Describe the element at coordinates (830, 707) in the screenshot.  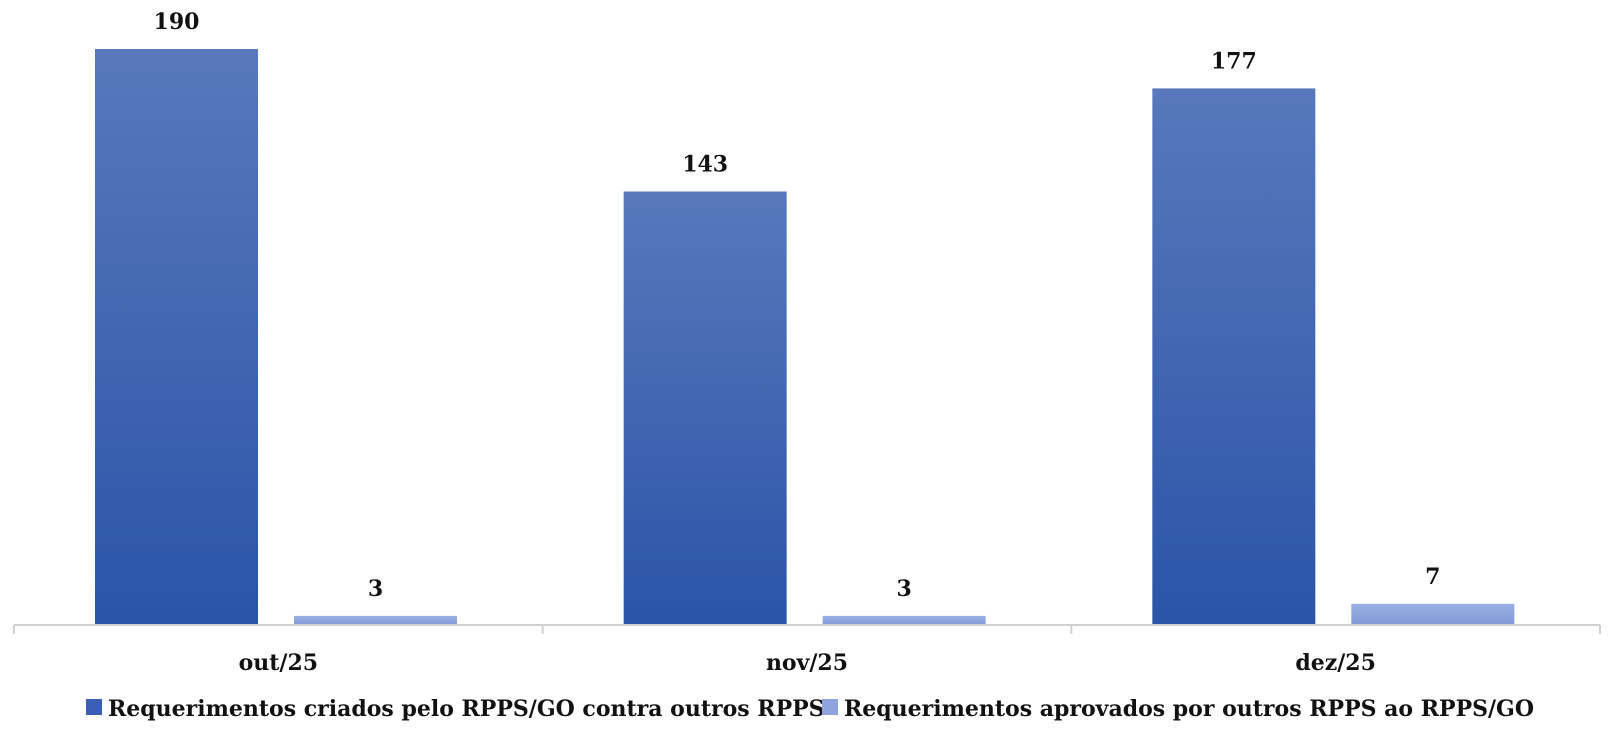
I see `legend-swatch-aprovados` at that location.